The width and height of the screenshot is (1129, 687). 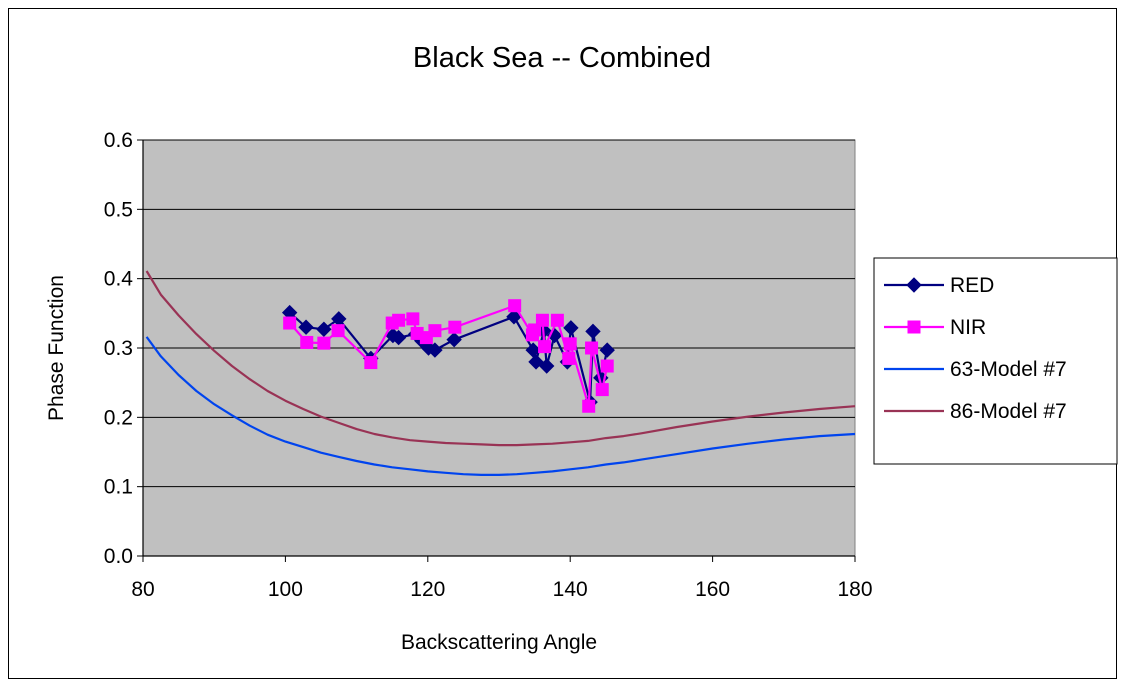 I want to click on x-tick-label: 100, so click(x=285, y=589).